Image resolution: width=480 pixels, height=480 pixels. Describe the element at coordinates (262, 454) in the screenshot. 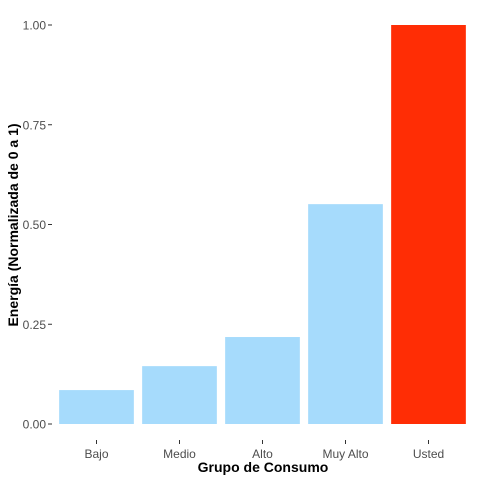

I see `x-tick-label: Alto` at that location.